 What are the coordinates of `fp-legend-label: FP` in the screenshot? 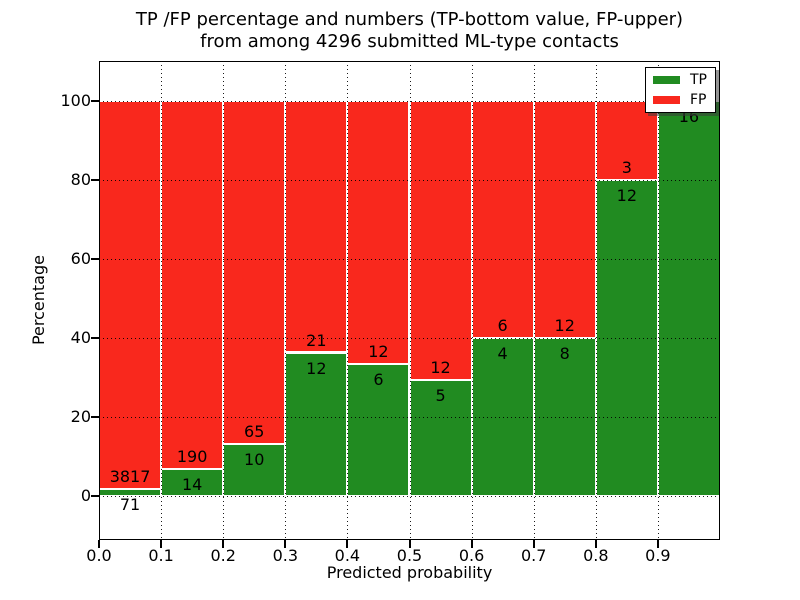 It's located at (698, 99).